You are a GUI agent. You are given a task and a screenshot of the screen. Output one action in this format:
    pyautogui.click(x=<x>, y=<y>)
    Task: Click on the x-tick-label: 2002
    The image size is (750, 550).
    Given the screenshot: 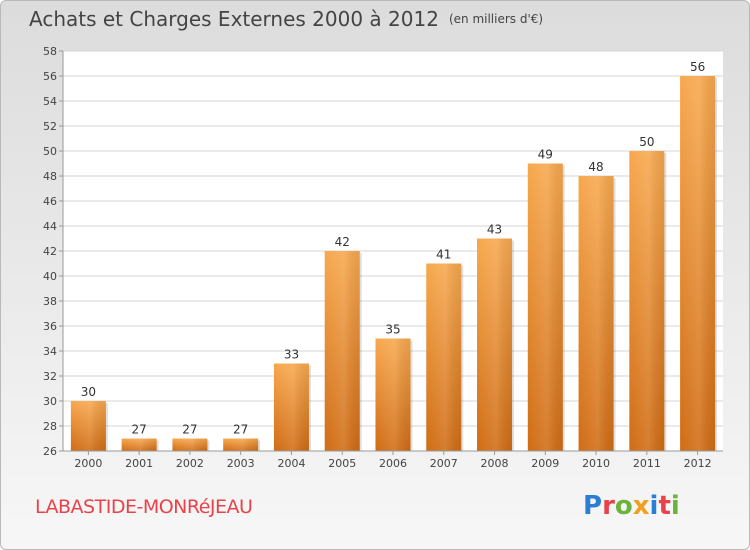 What is the action you would take?
    pyautogui.click(x=190, y=463)
    